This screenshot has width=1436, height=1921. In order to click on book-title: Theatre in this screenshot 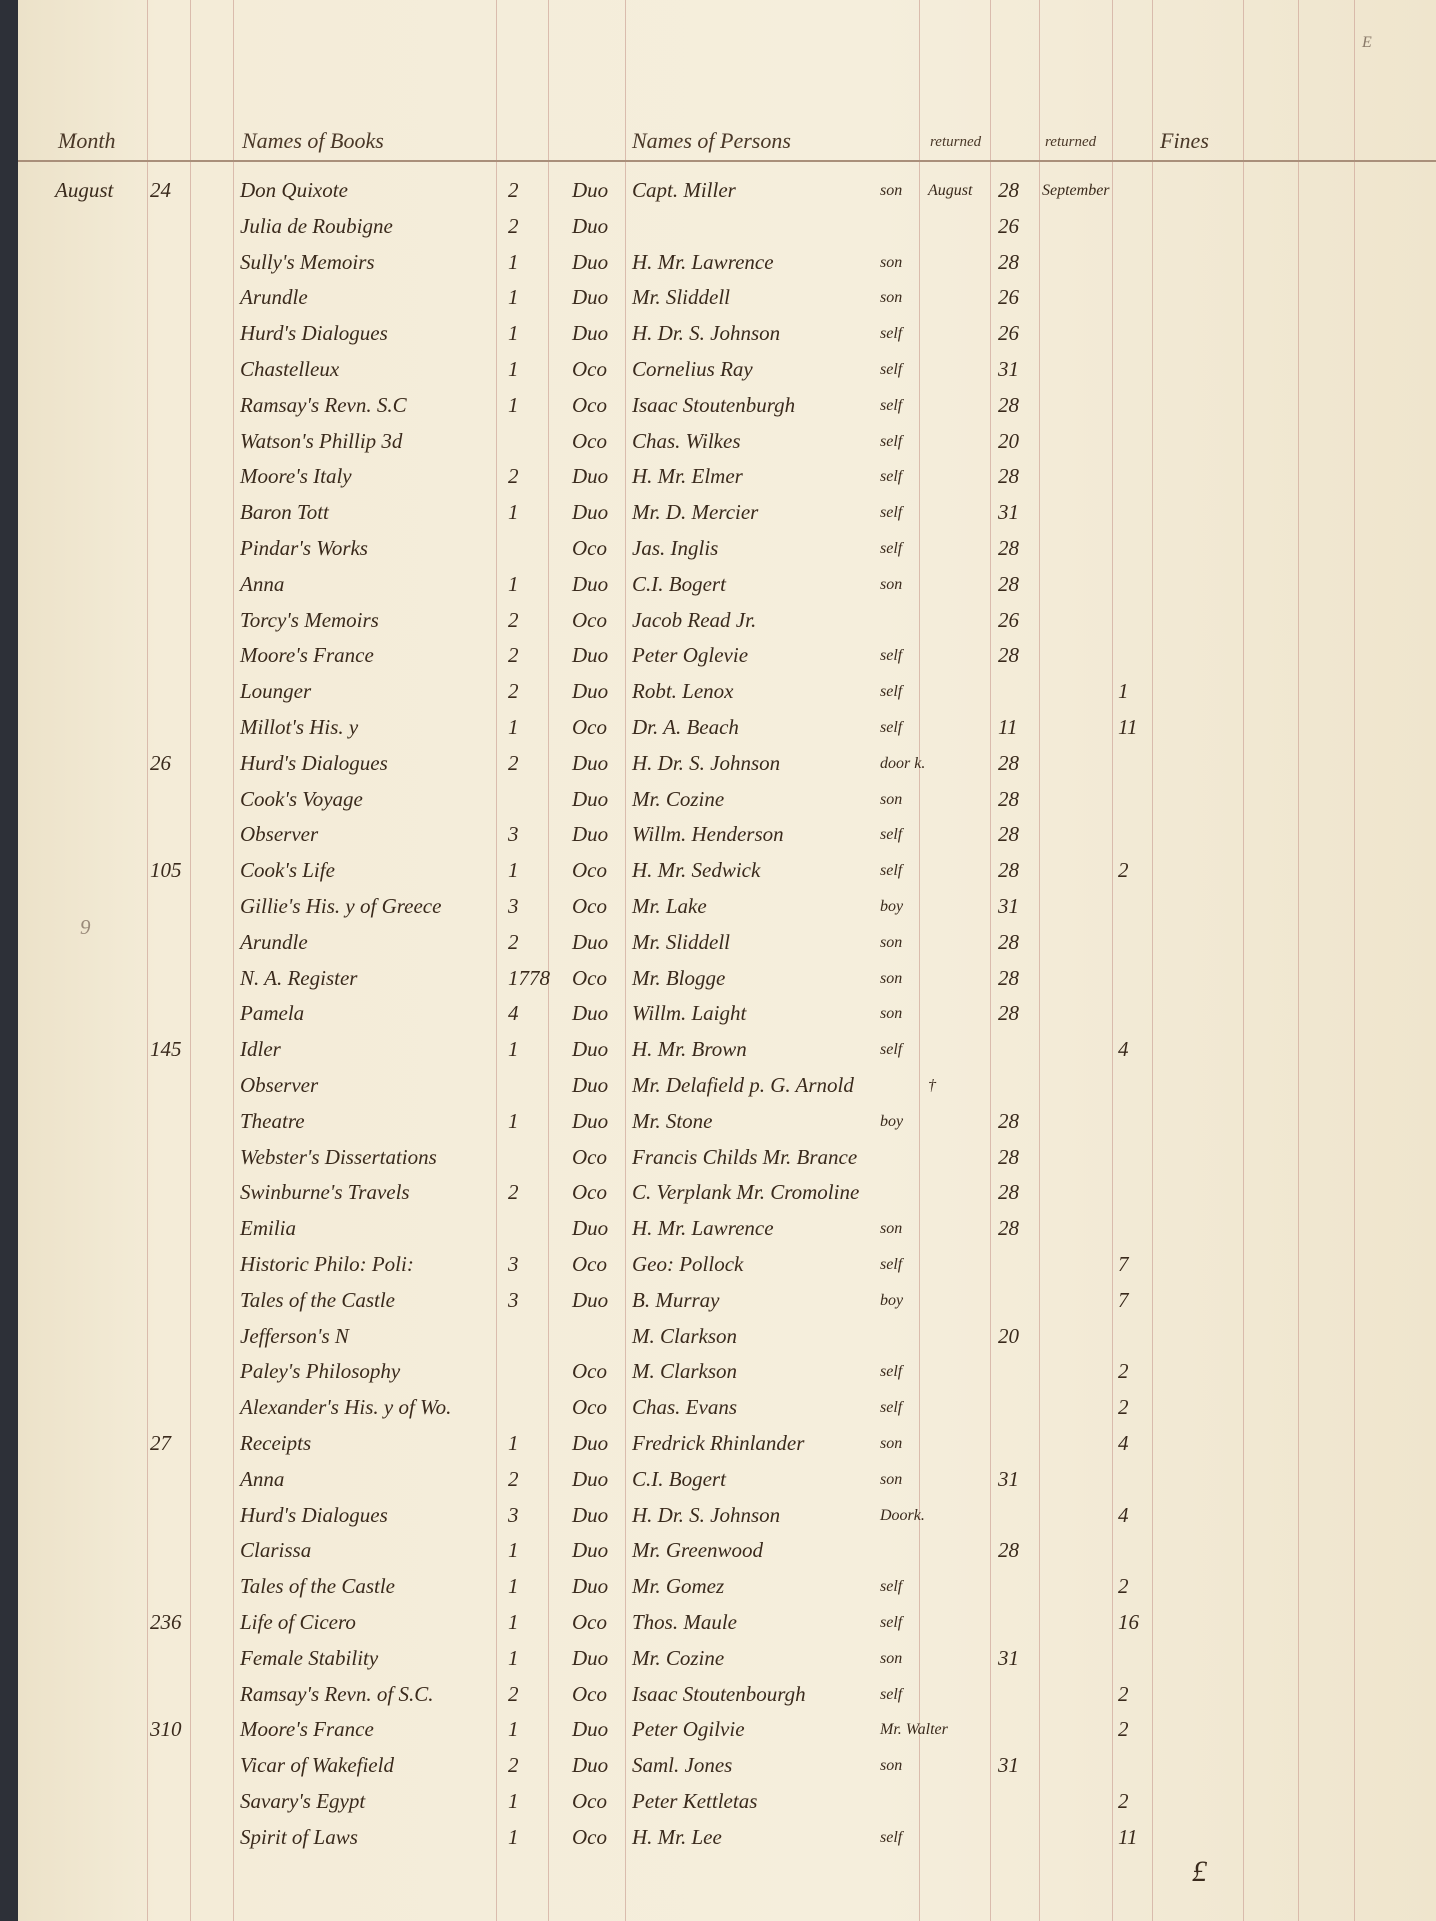, I will do `click(272, 1120)`.